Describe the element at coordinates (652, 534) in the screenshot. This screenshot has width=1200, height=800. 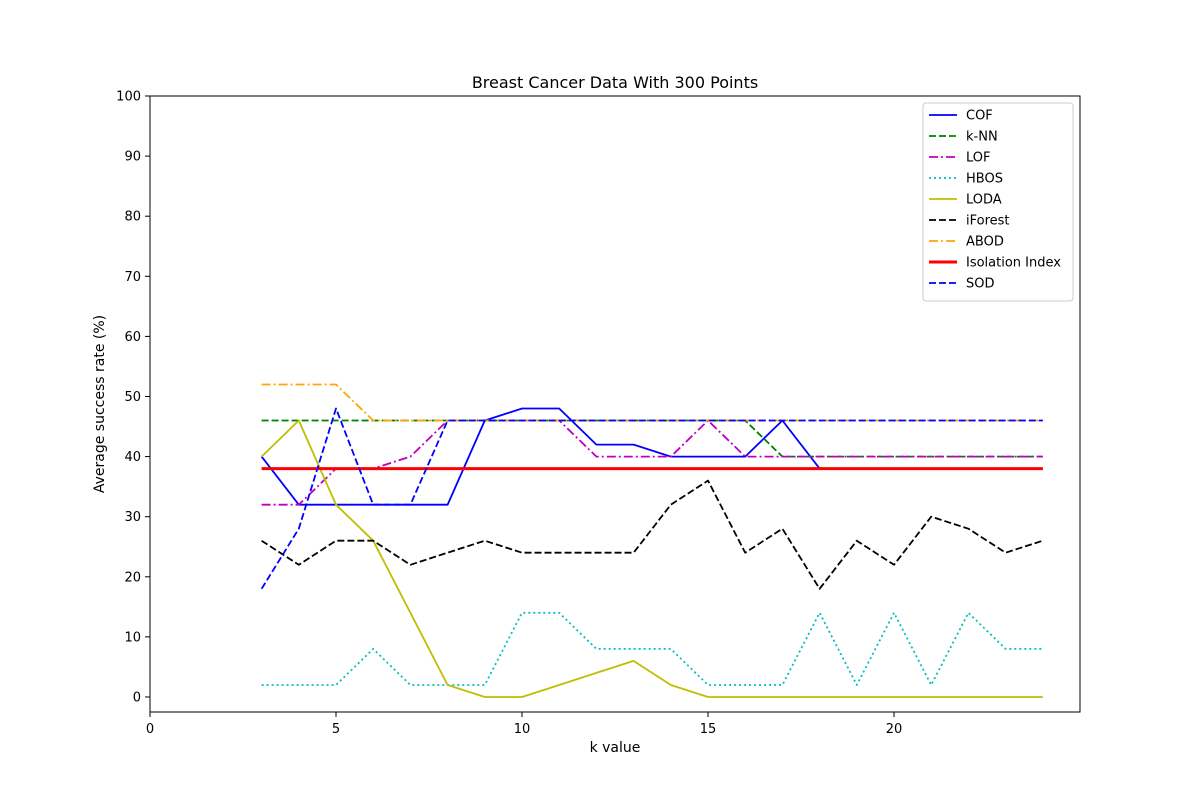
I see `series-line-iforest` at that location.